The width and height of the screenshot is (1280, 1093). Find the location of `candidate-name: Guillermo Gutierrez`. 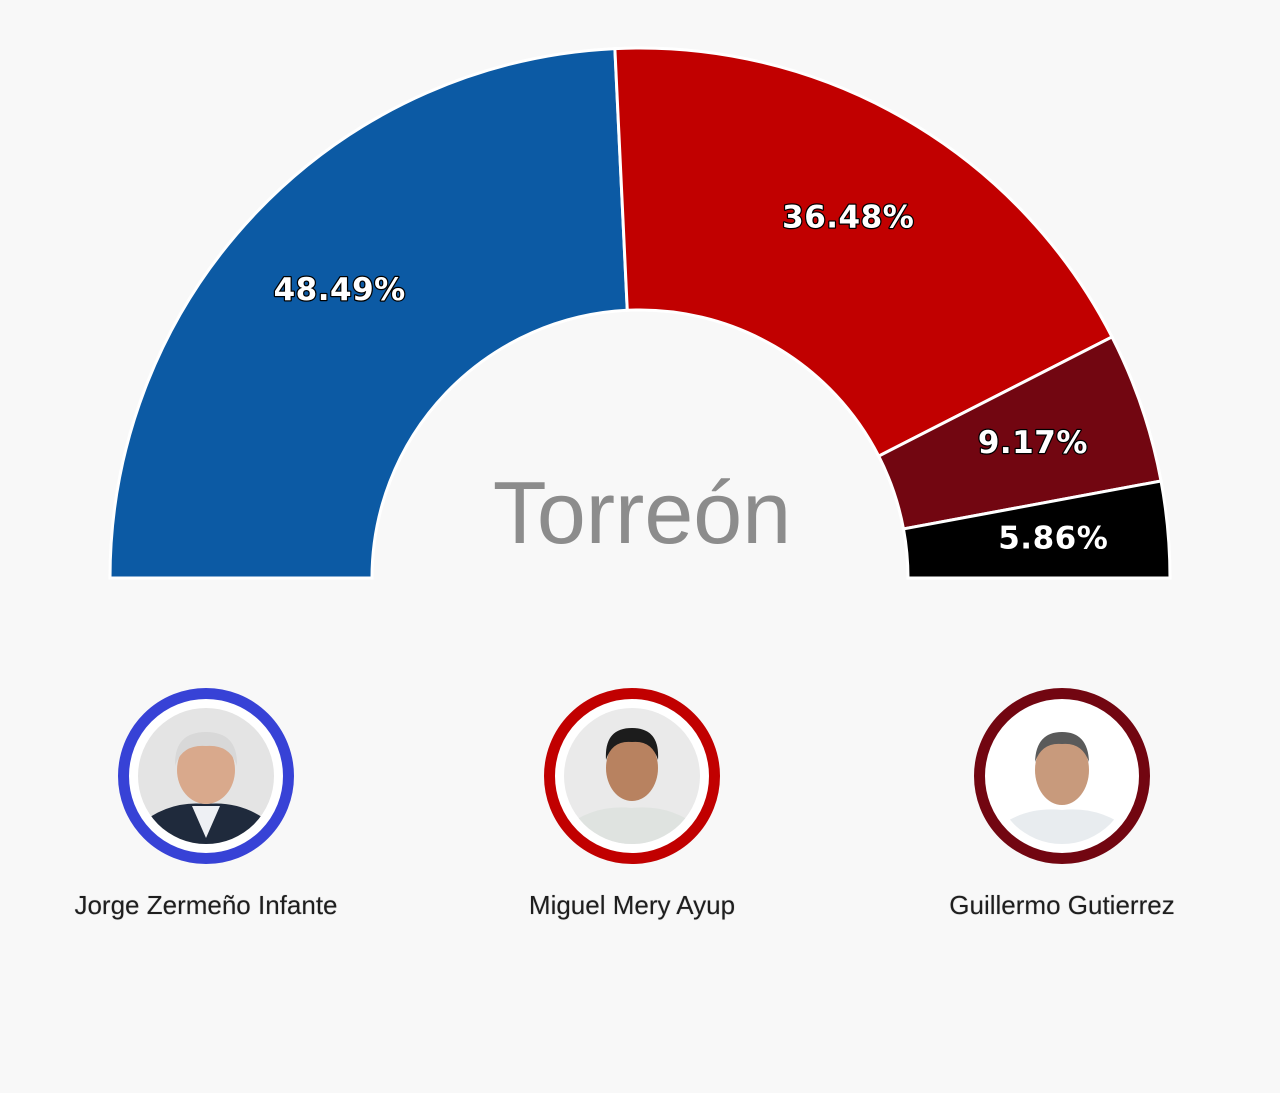

candidate-name: Guillermo Gutierrez is located at coordinates (1062, 905).